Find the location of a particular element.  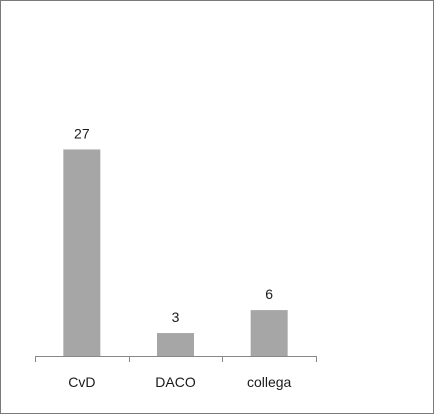

data-label: 27 is located at coordinates (82, 133).